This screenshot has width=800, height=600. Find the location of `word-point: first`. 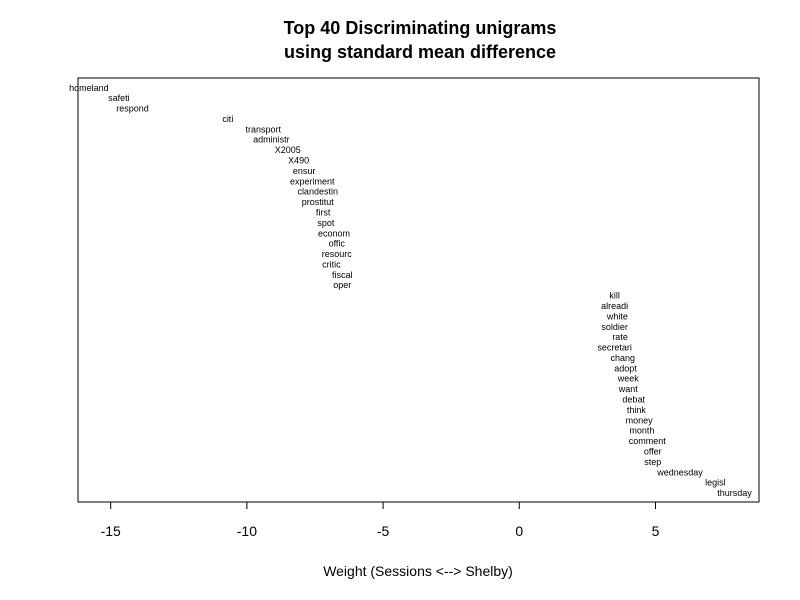

word-point: first is located at coordinates (323, 212).